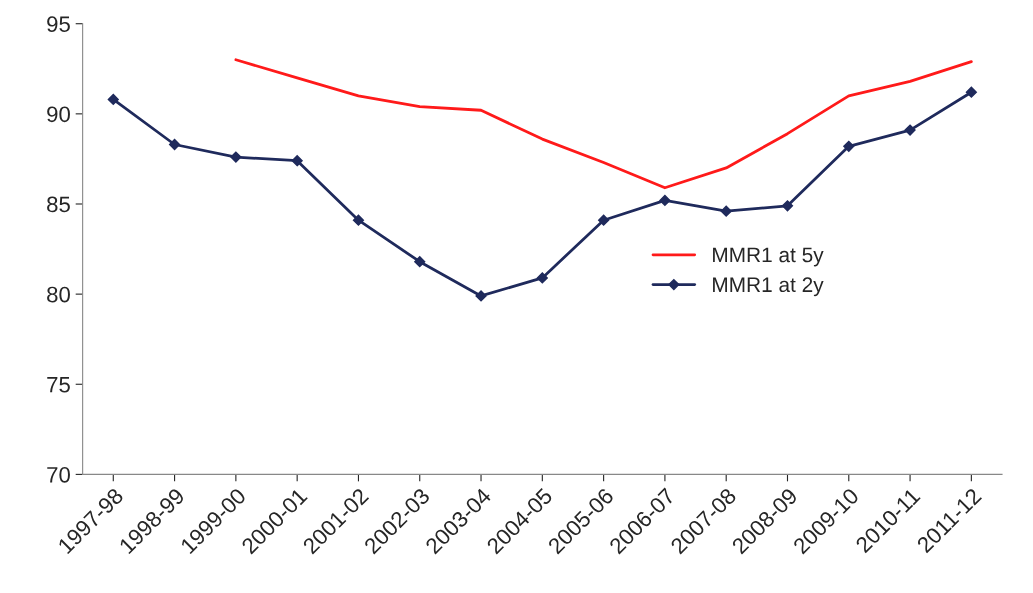 The height and width of the screenshot is (593, 1033). I want to click on y-tick-label: 95, so click(58, 24).